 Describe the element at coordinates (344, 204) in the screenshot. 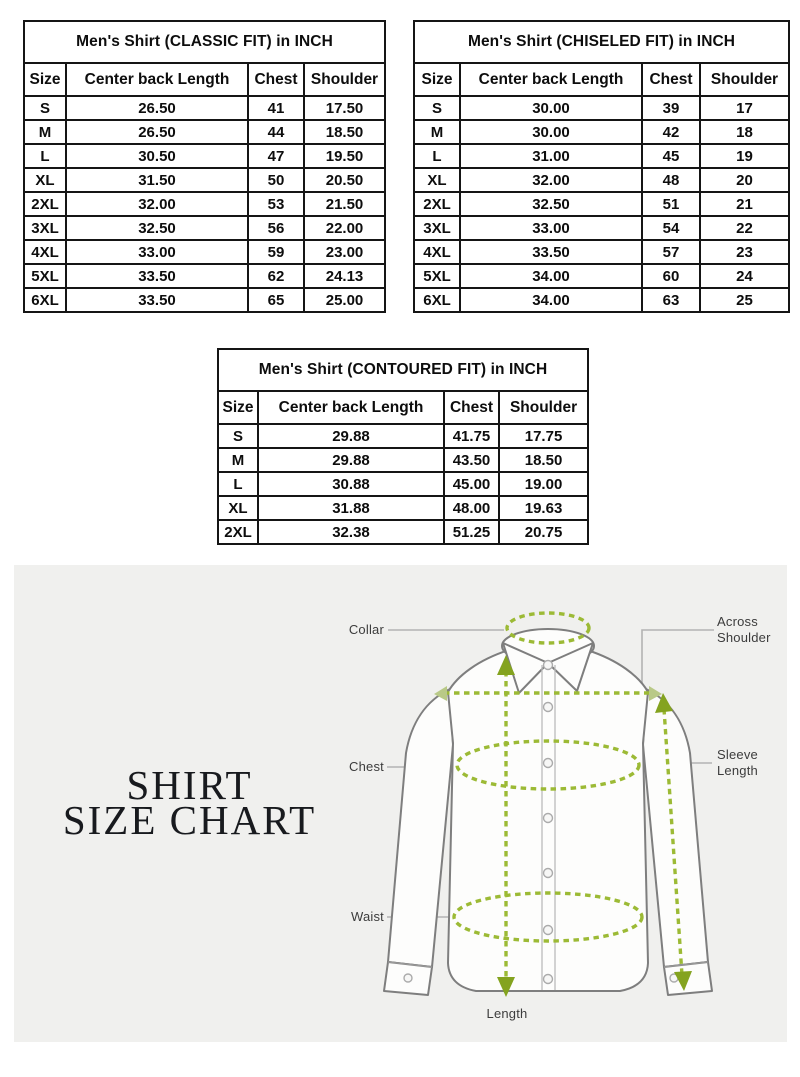

I see `table-cell: 21.50` at that location.